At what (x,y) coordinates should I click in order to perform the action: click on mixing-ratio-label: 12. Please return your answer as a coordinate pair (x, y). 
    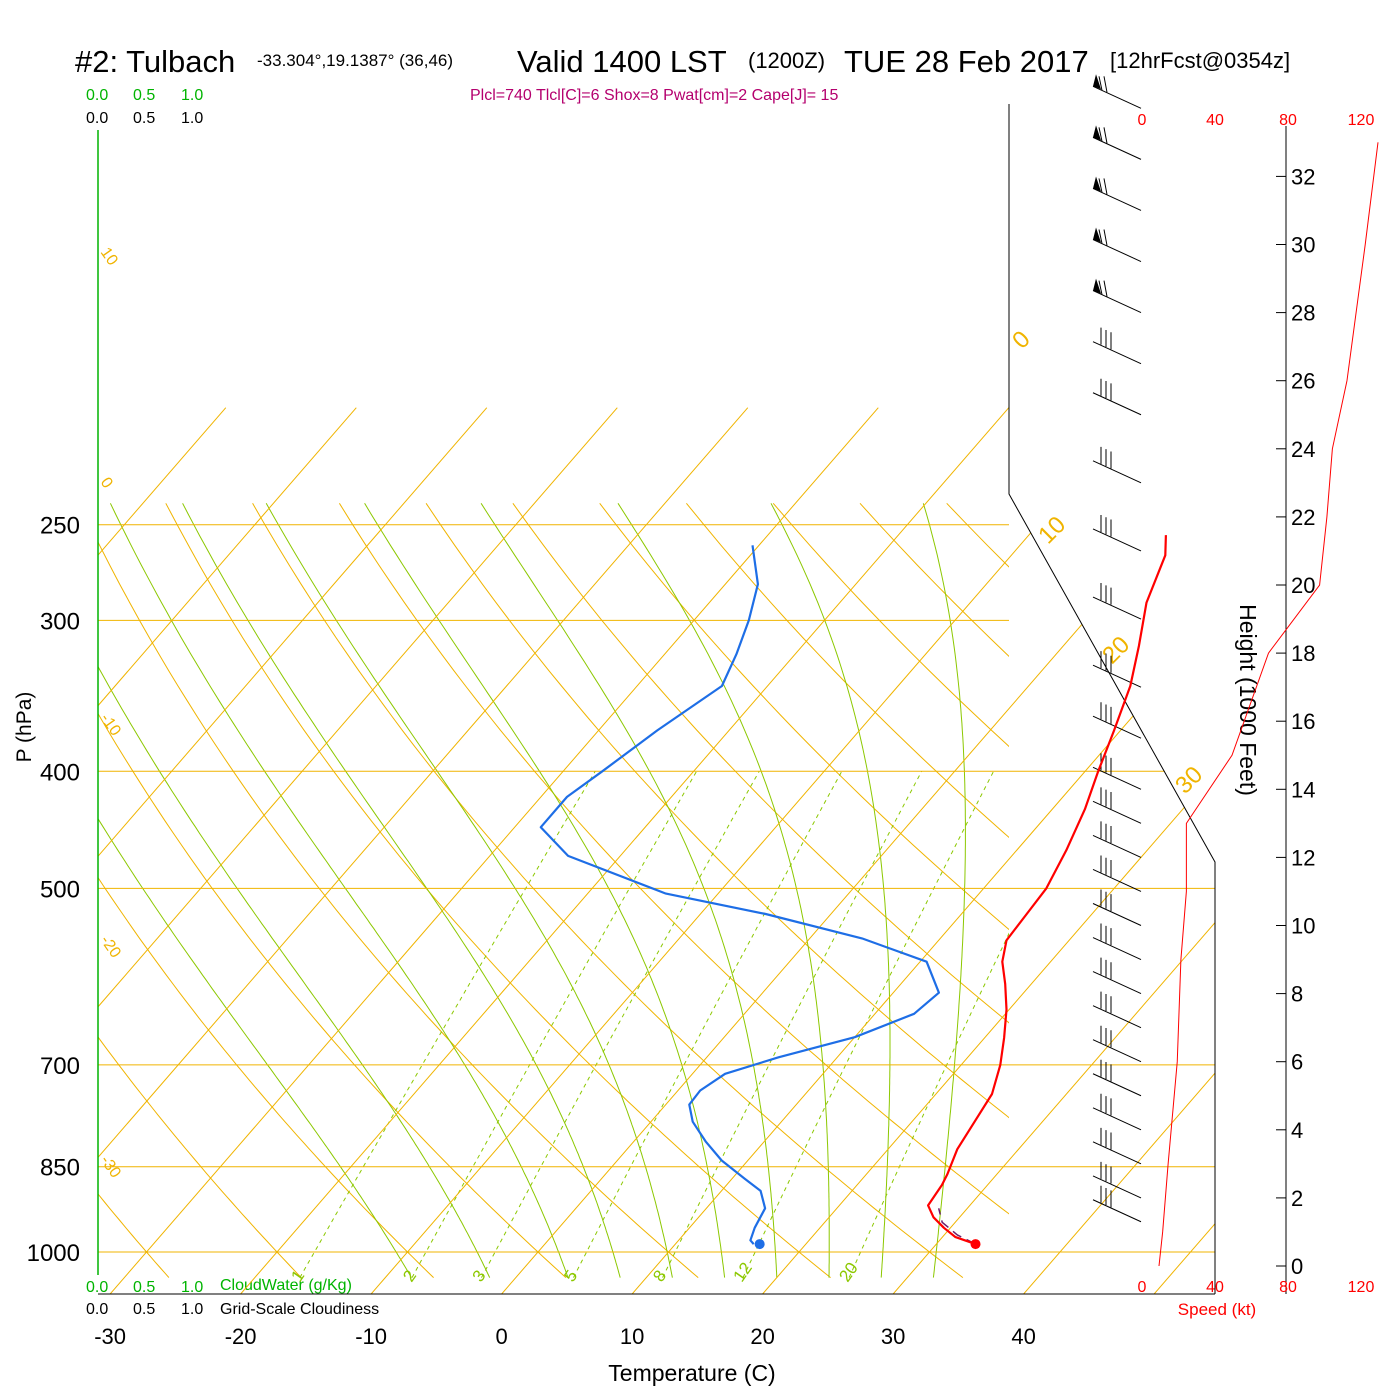
    Looking at the image, I should click on (743, 1272).